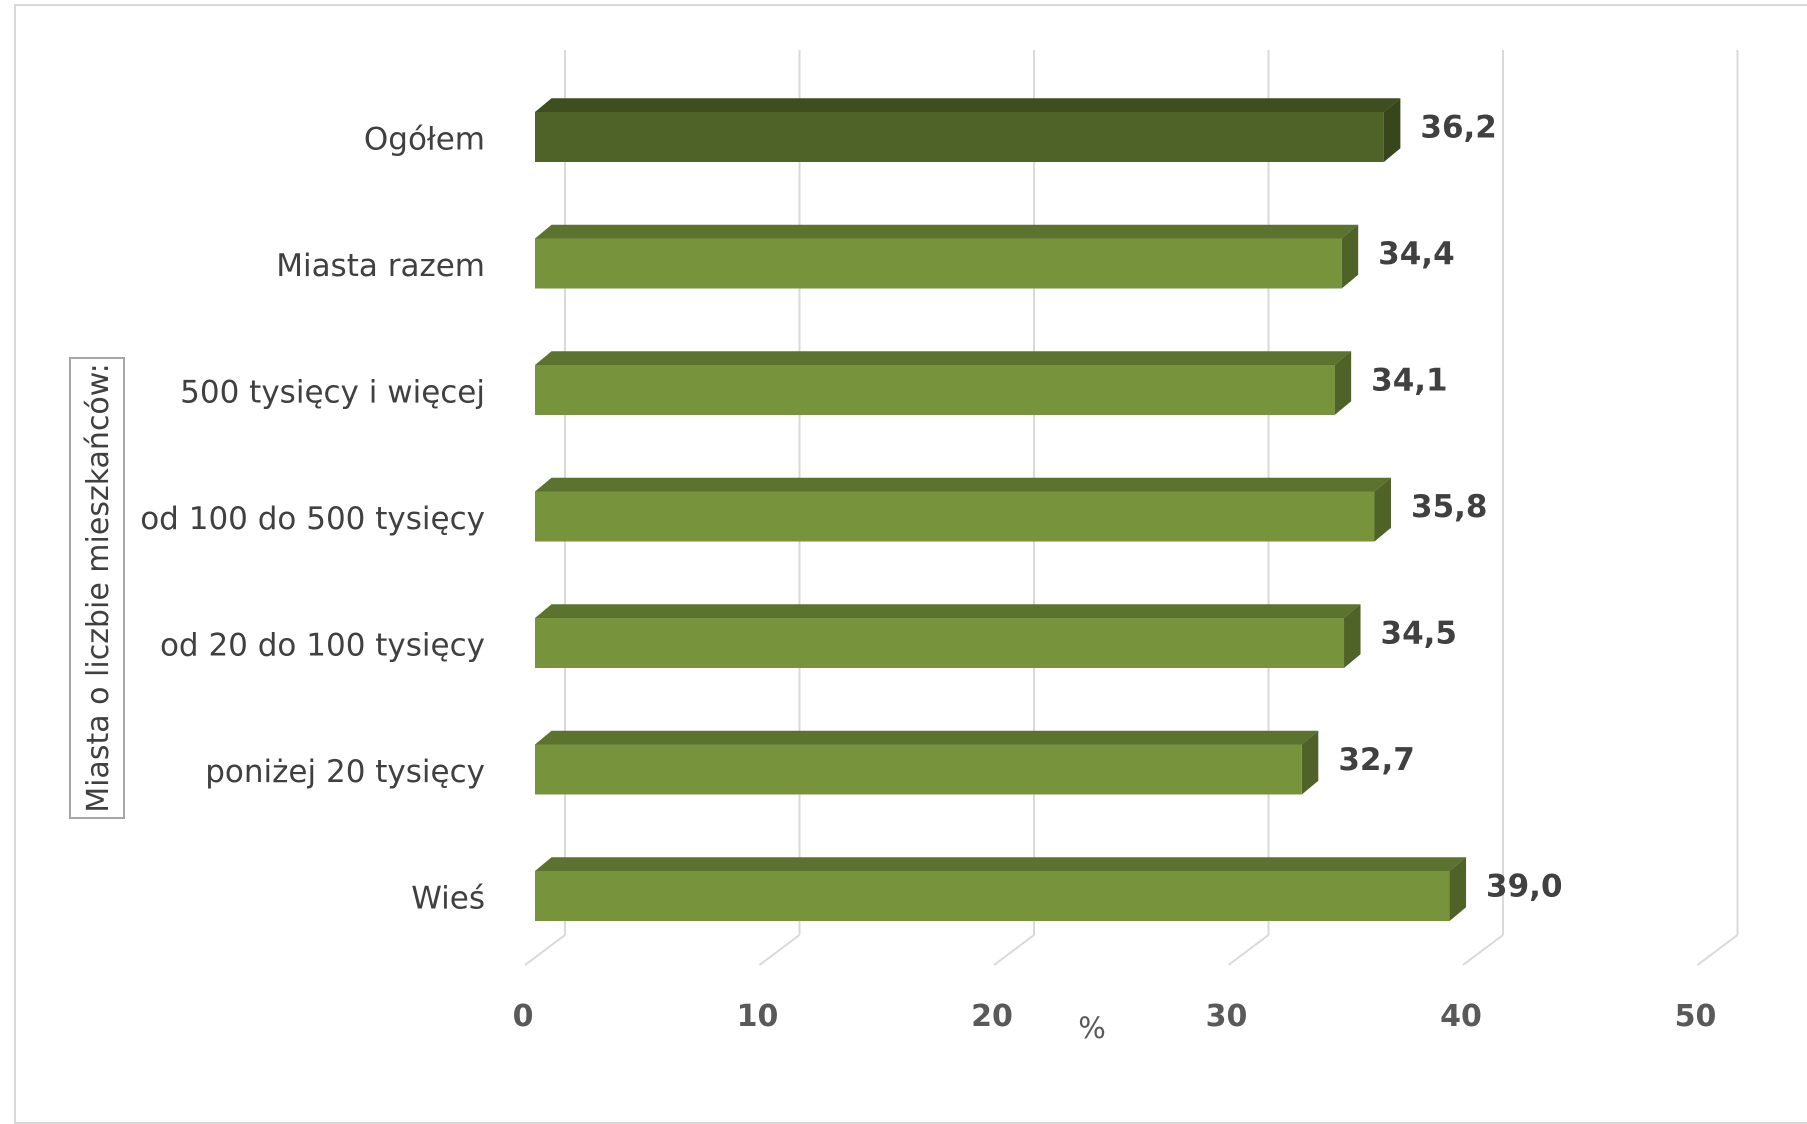  Describe the element at coordinates (345, 772) in the screenshot. I see `category-label: poniżej 20 tysięcy` at that location.